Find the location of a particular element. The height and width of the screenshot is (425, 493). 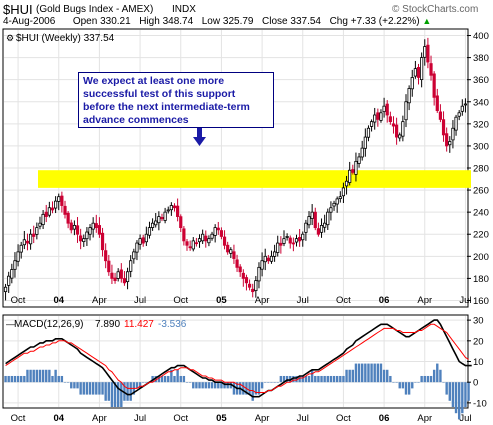

macd-y-tick-label: -10 is located at coordinates (480, 403).